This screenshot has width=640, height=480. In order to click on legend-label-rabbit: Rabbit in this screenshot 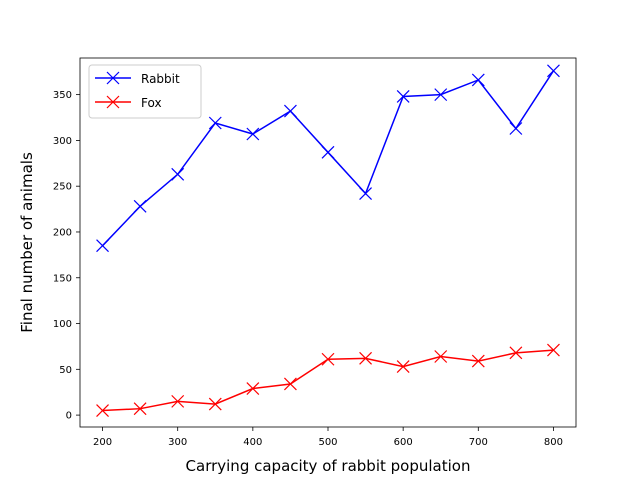, I will do `click(160, 79)`.